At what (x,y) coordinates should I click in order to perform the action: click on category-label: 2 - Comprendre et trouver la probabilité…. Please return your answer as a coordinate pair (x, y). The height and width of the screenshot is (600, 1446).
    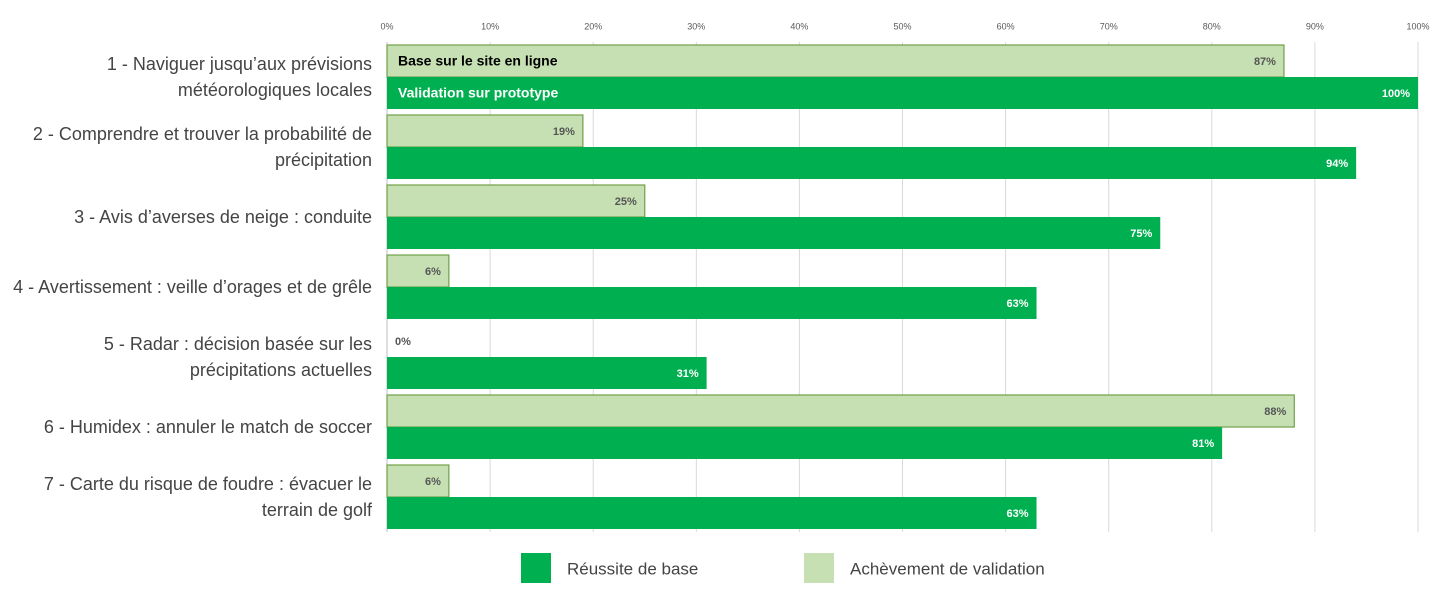
    Looking at the image, I should click on (202, 147).